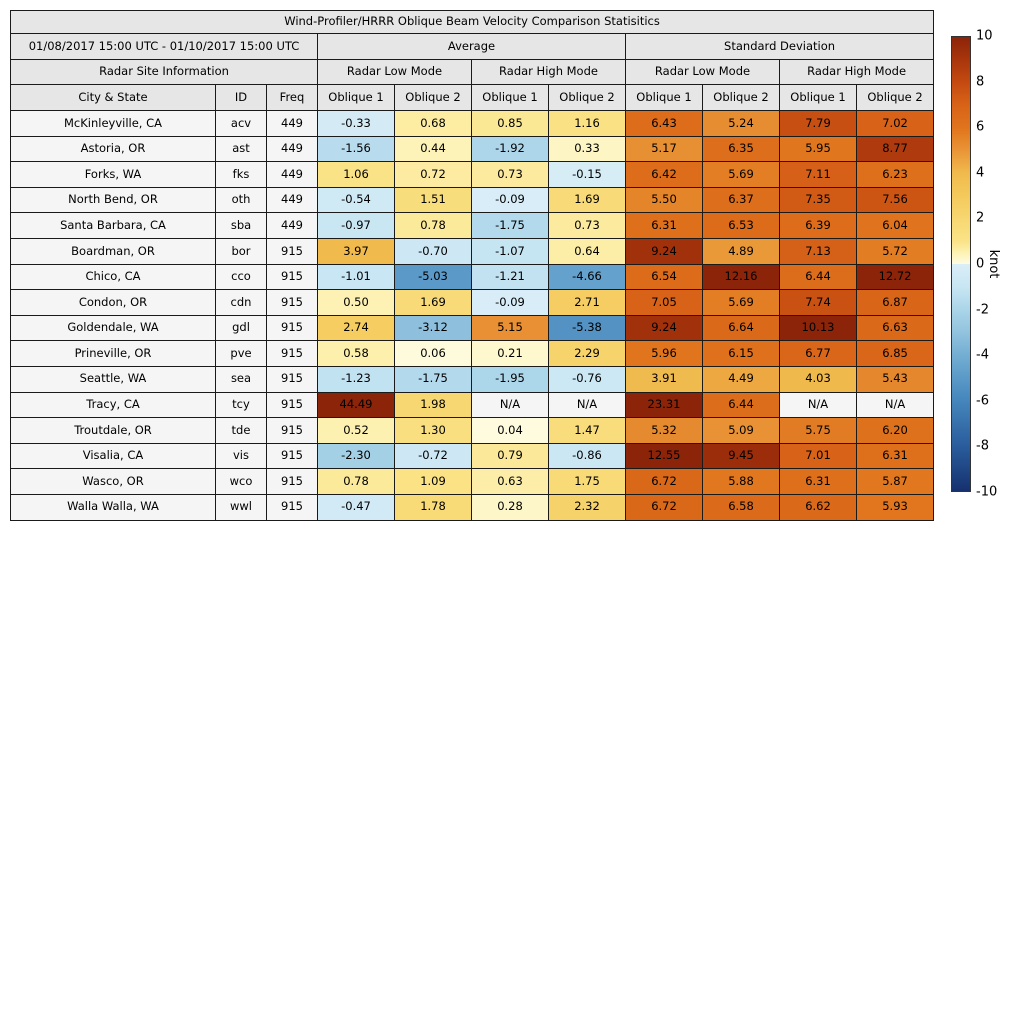 This screenshot has width=1024, height=1024. I want to click on value-cell: 3.97, so click(356, 251).